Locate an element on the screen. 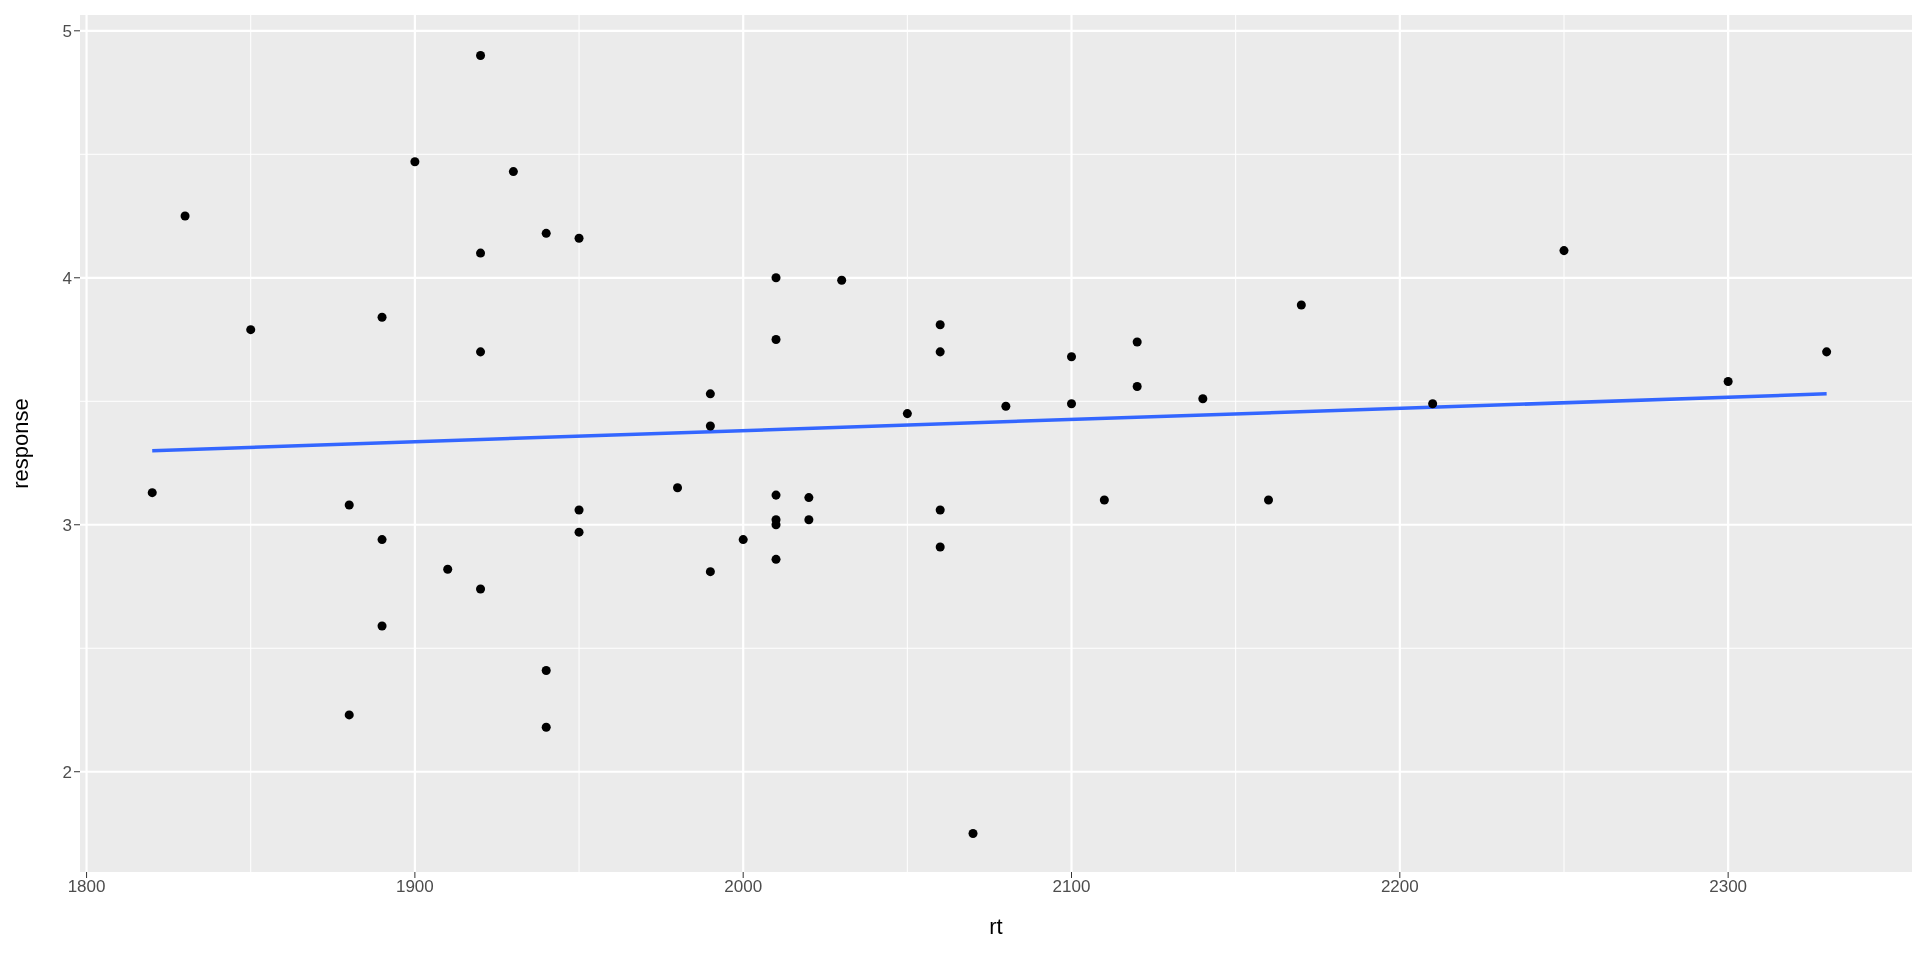 The width and height of the screenshot is (1920, 960). x-tick-label: 2200 is located at coordinates (1399, 887).